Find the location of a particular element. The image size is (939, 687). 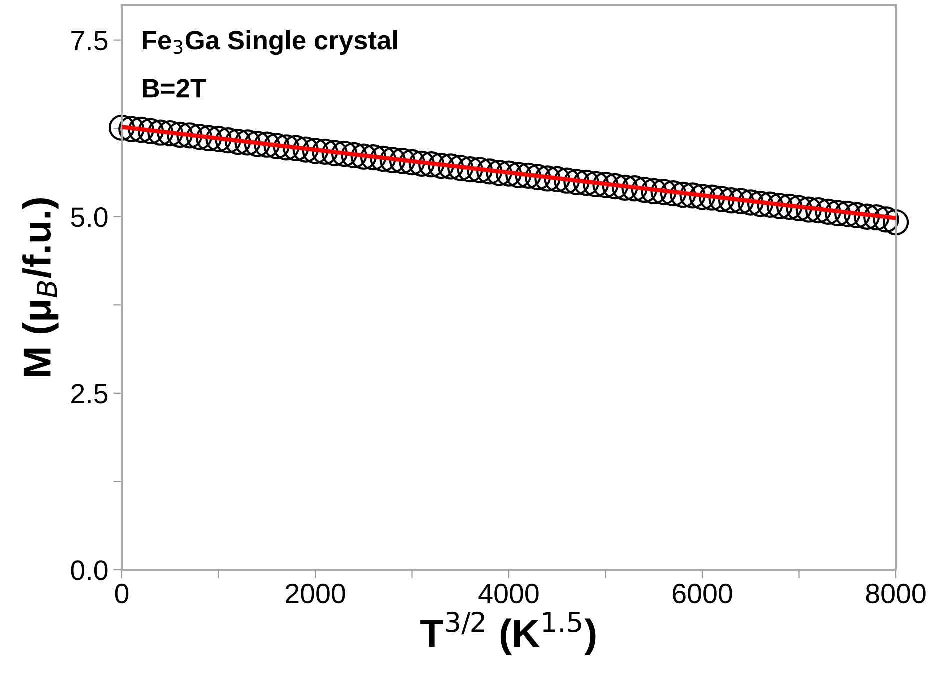

y-tick-label: 2.5 is located at coordinates (90, 394).